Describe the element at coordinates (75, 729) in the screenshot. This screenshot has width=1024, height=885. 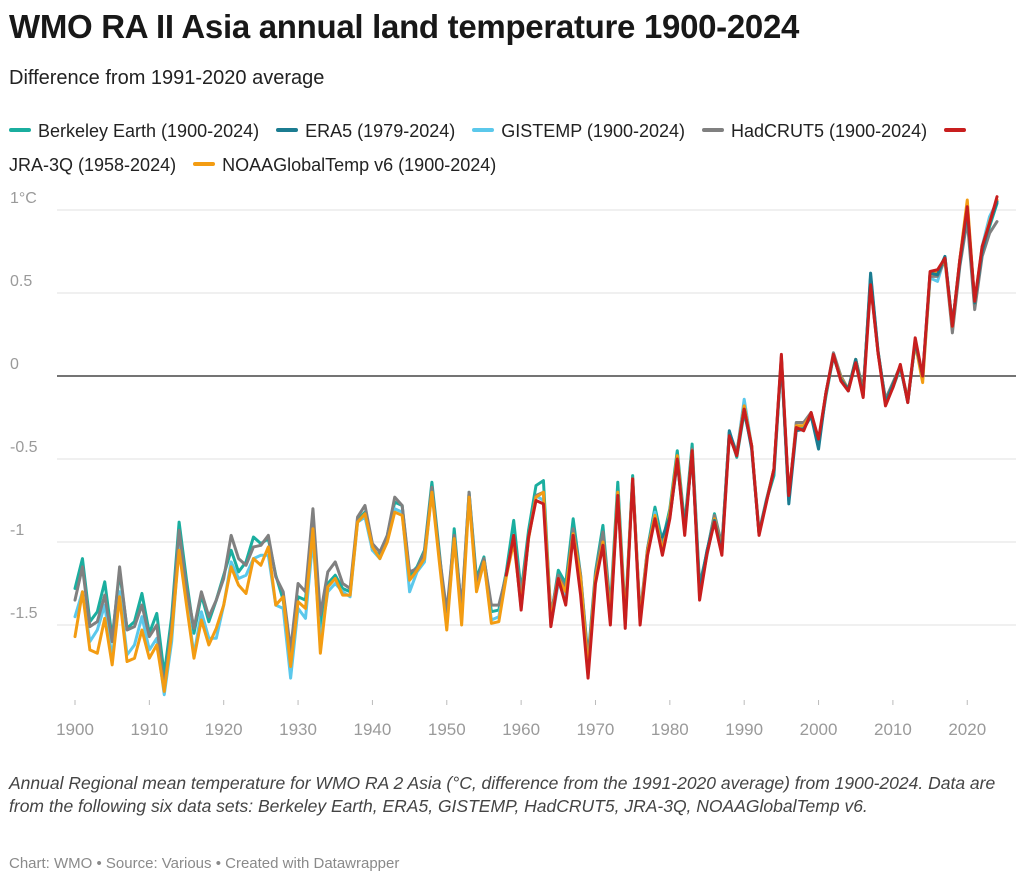
I see `x-tick-label: 1900` at that location.